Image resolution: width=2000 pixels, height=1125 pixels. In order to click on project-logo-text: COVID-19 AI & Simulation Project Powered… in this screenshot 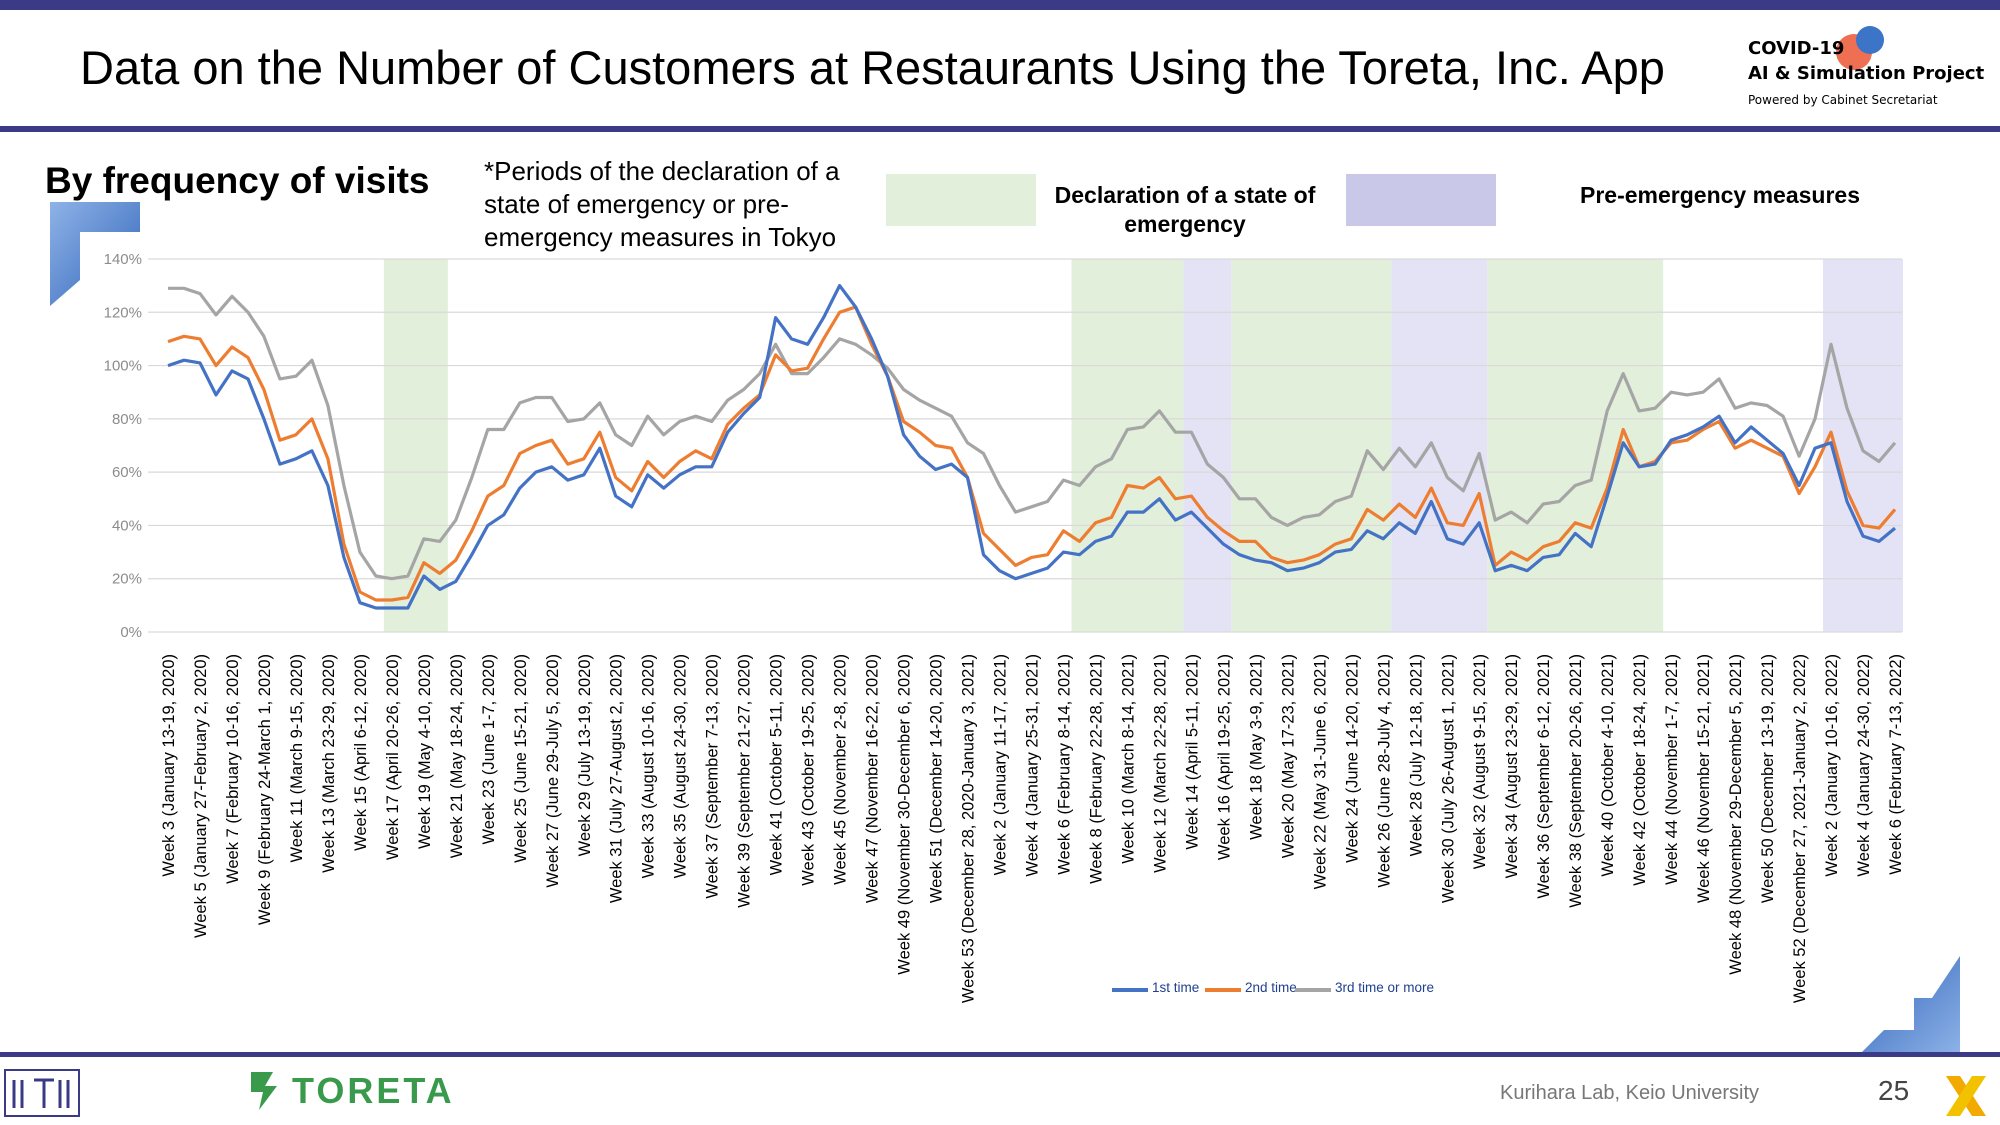, I will do `click(1866, 74)`.